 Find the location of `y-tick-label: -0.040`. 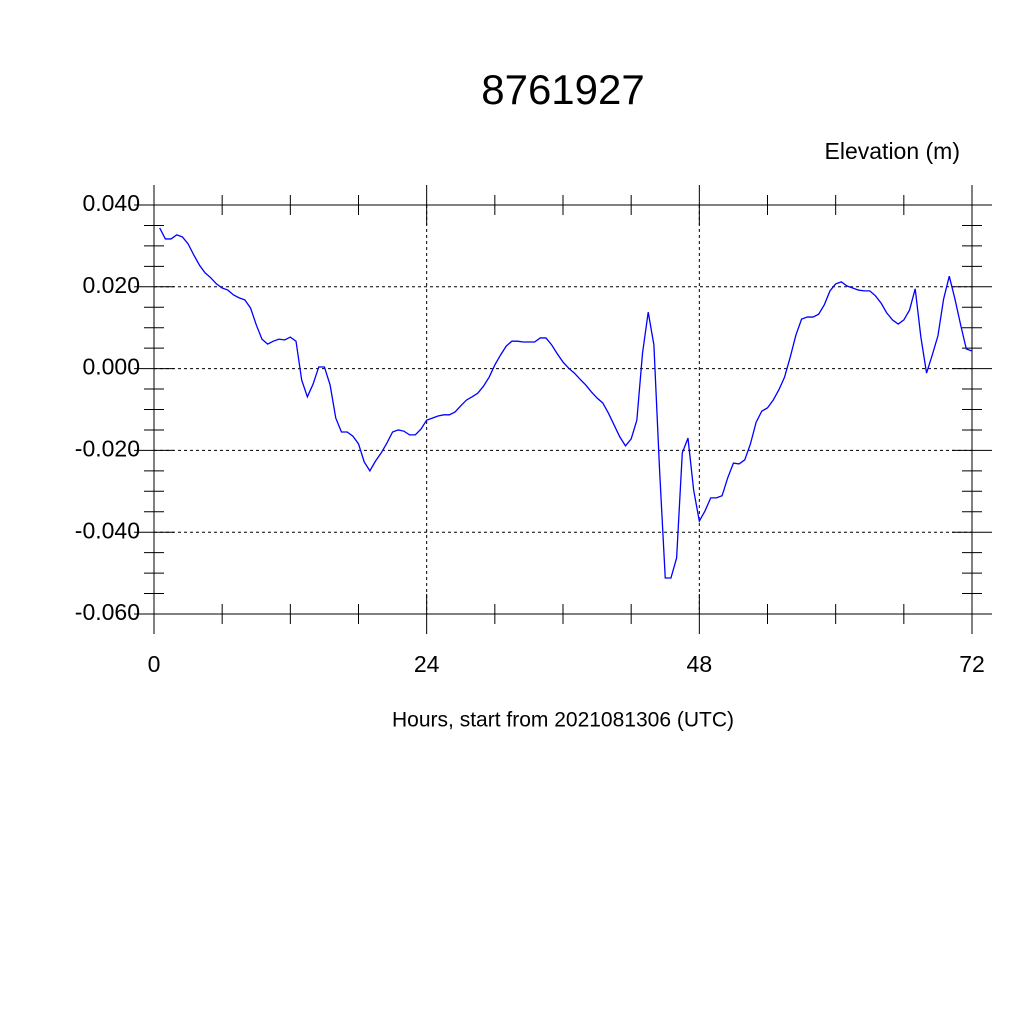

y-tick-label: -0.040 is located at coordinates (107, 530).